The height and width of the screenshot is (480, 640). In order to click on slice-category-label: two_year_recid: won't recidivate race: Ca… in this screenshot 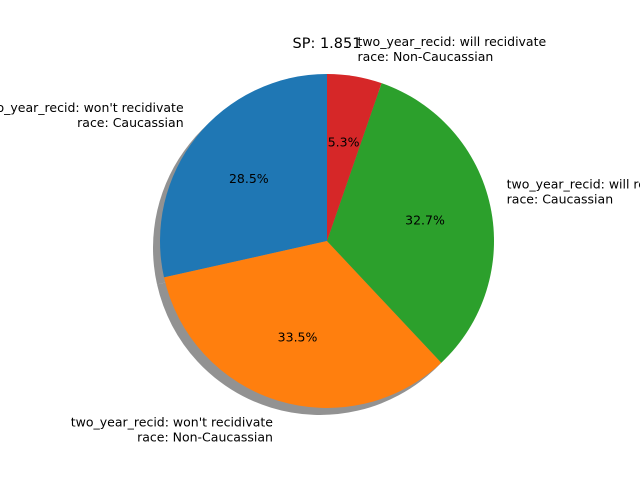, I will do `click(92, 115)`.